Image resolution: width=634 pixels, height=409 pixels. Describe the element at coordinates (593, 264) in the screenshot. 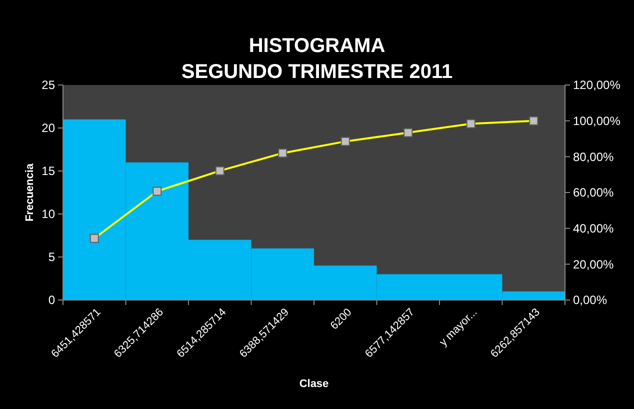

I see `y2-tick-label: 20,00%` at that location.